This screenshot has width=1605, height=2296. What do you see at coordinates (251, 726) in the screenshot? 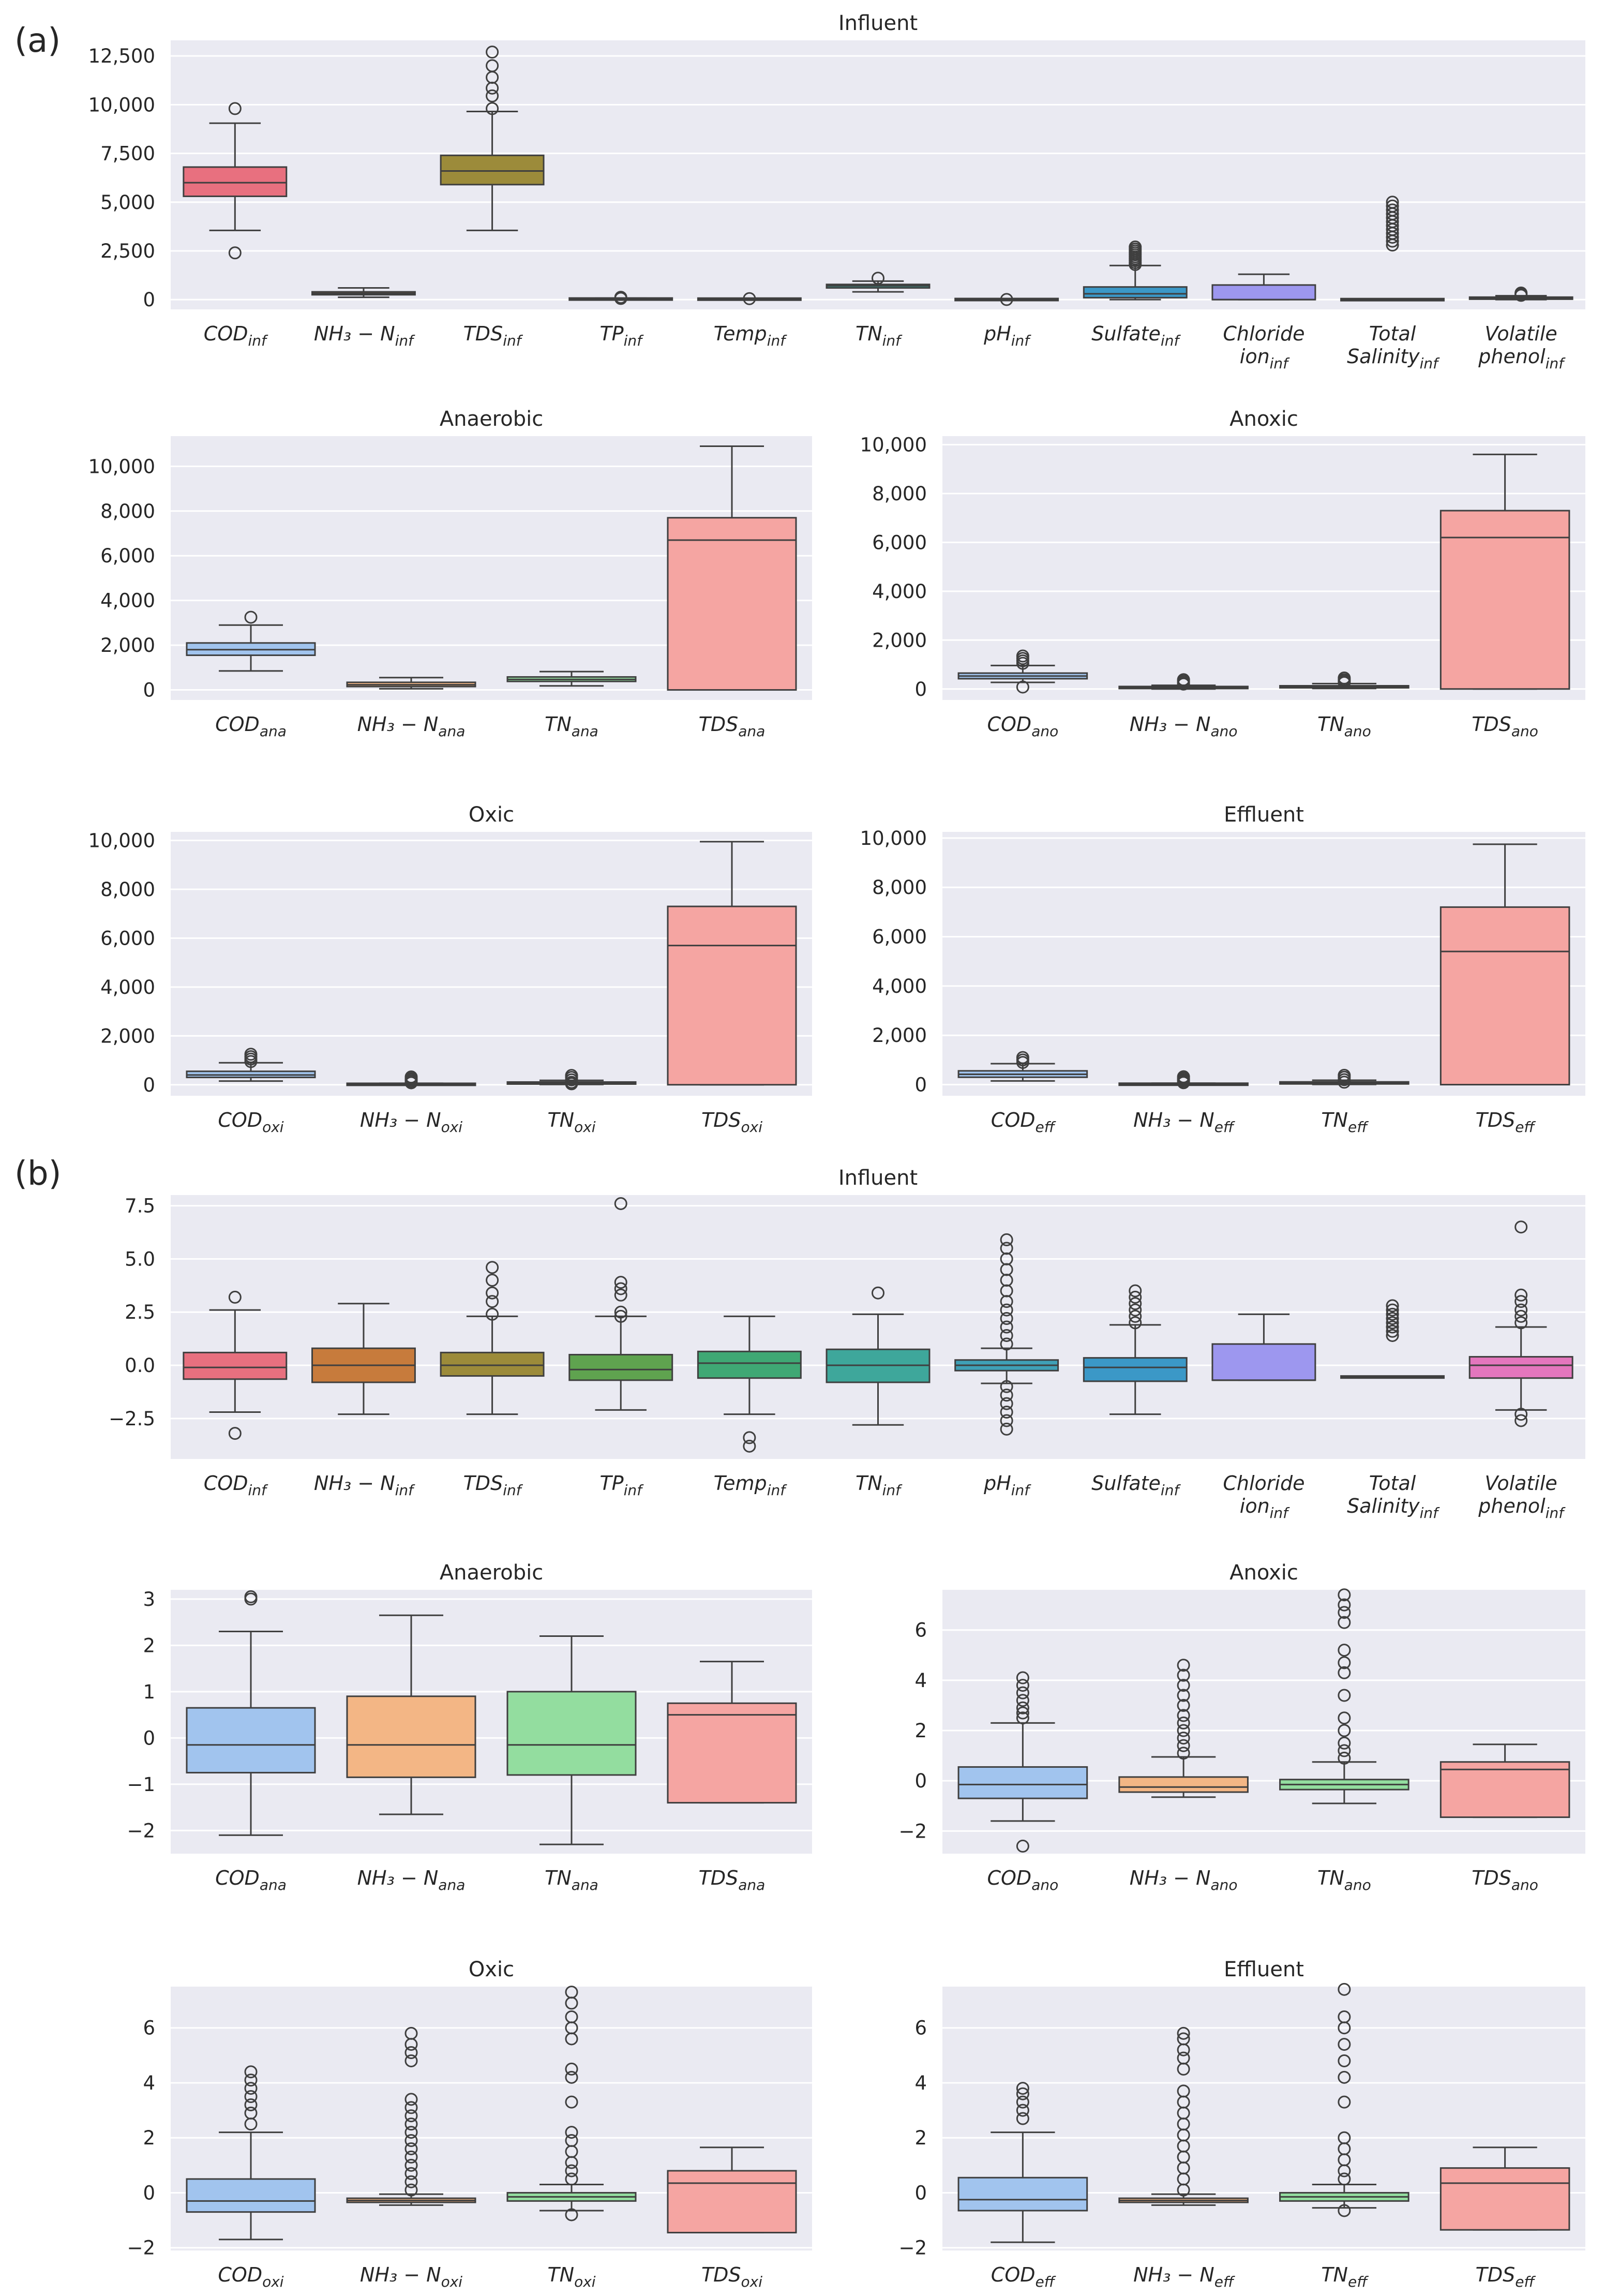
I see `x-tick-label: CODana` at bounding box center [251, 726].